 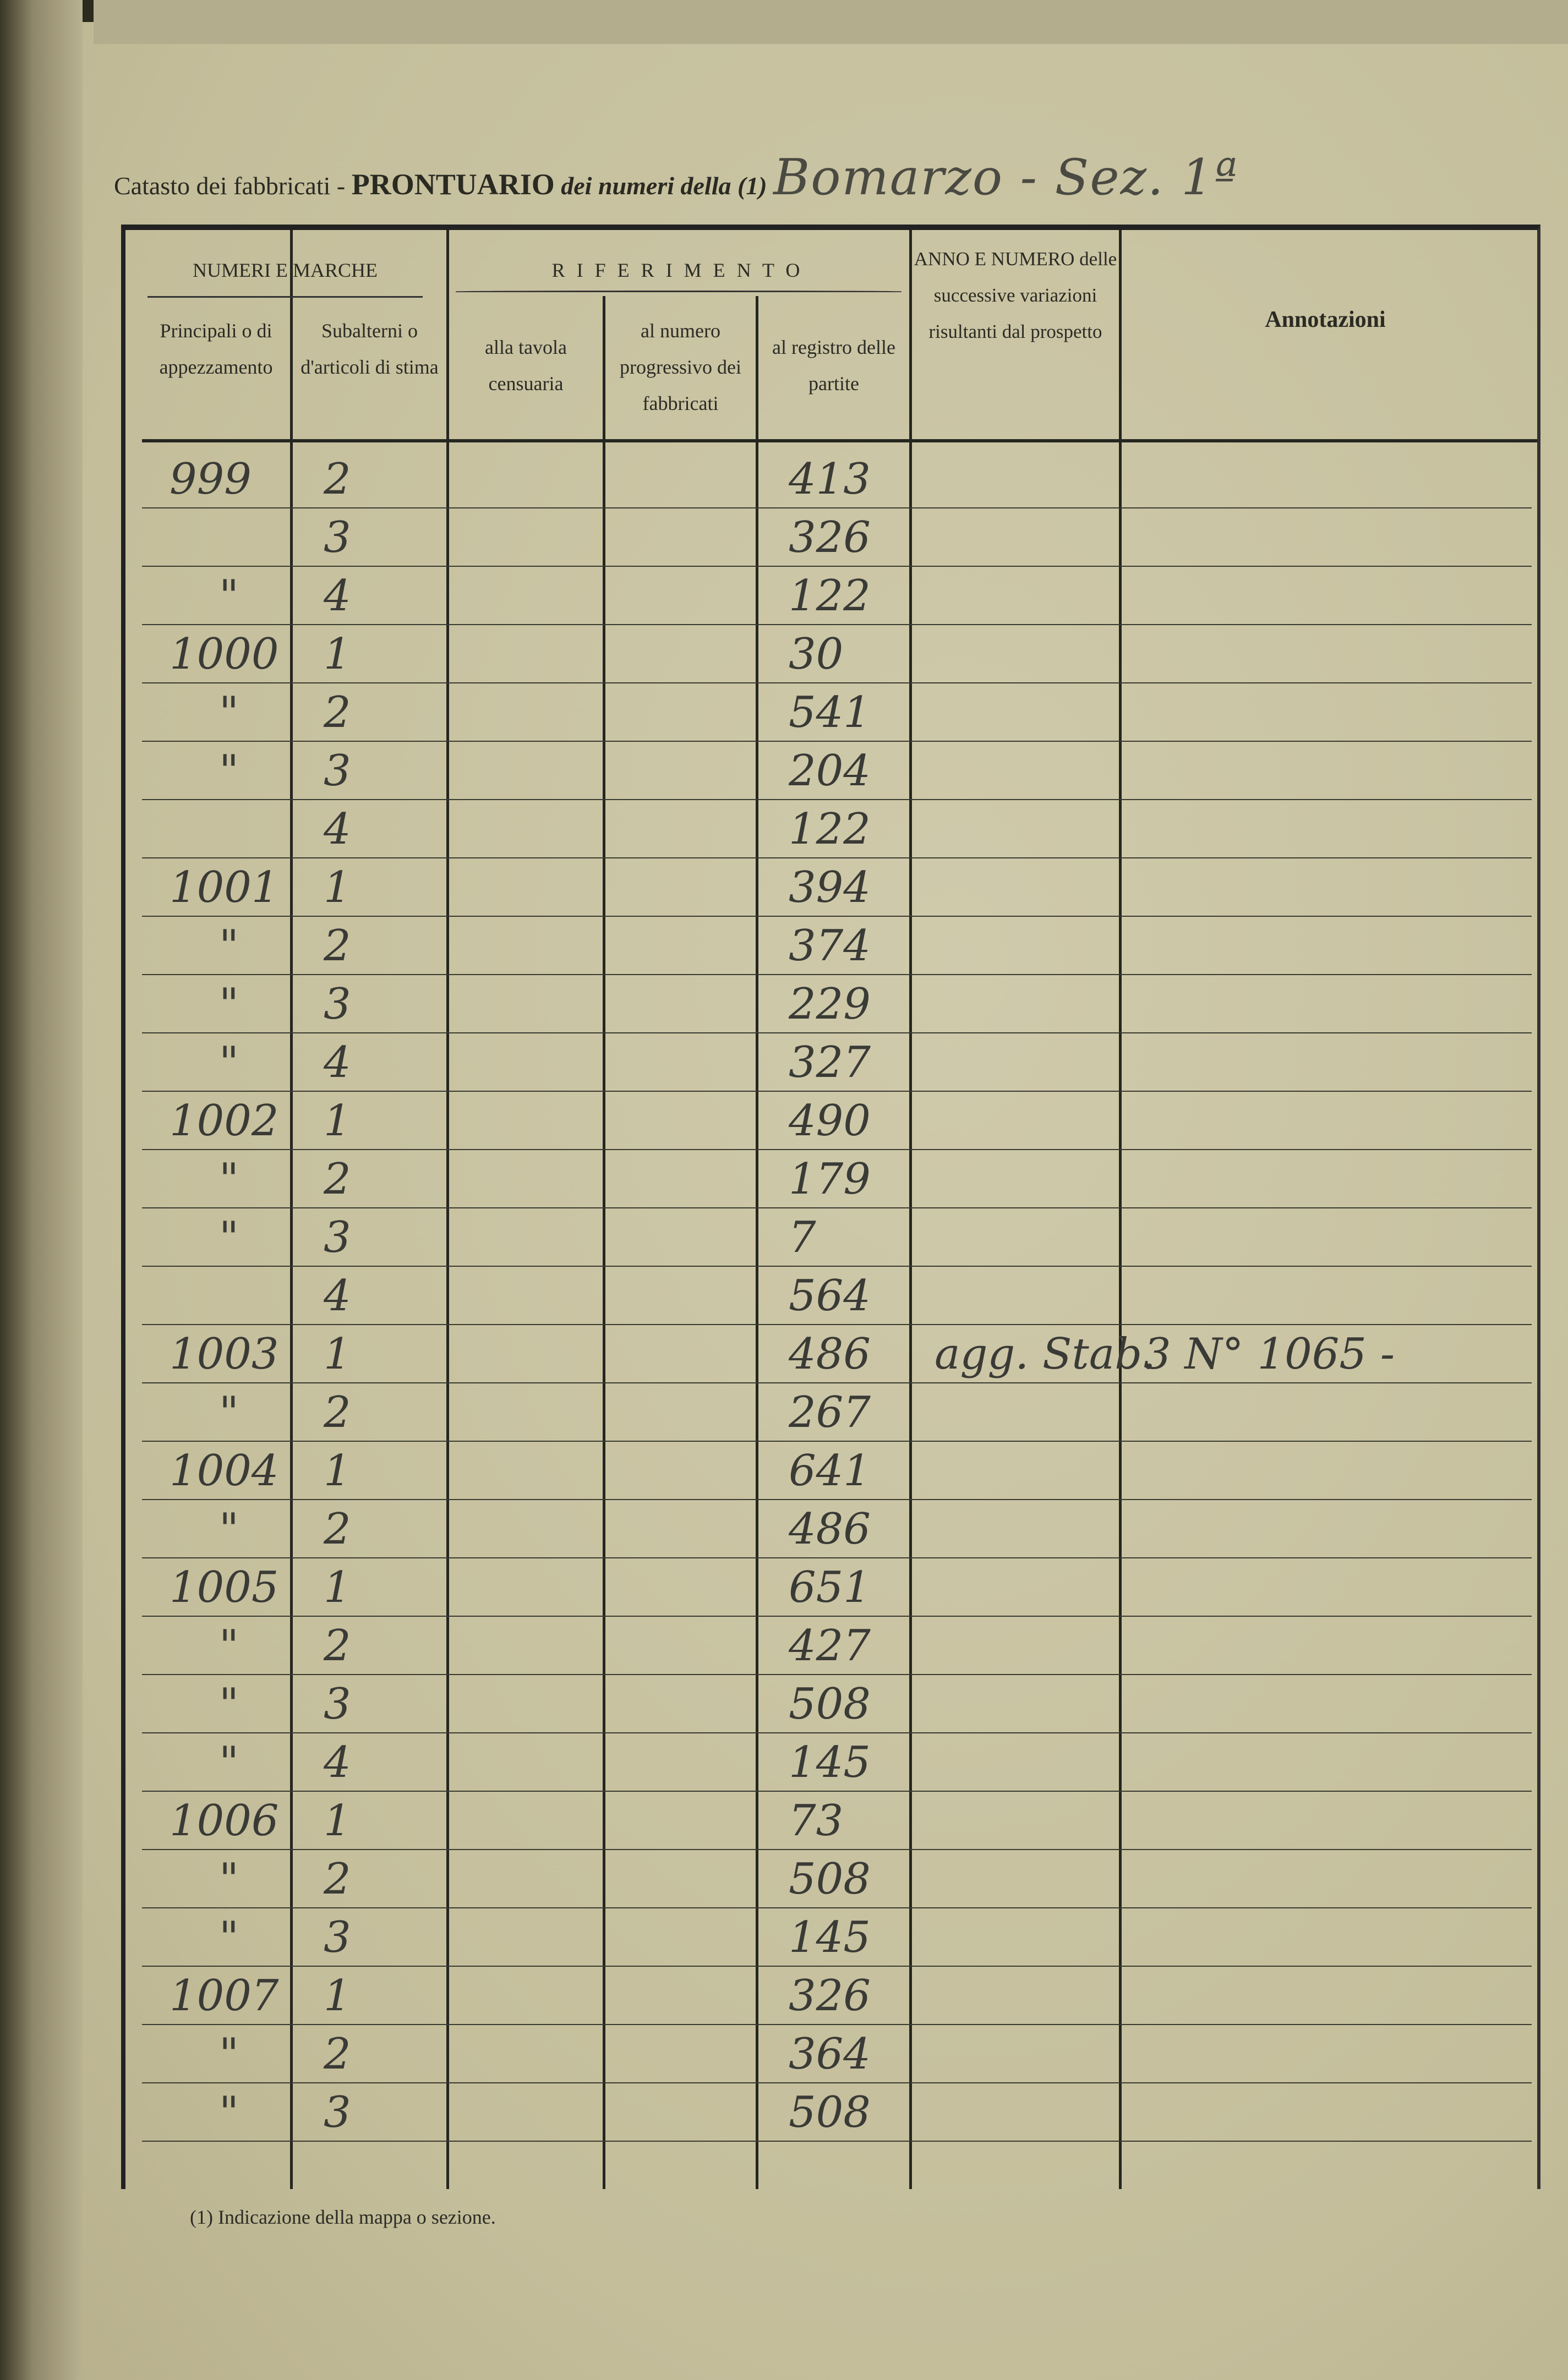 I want to click on header-principali: Principali o di appezzamento, so click(x=216, y=349).